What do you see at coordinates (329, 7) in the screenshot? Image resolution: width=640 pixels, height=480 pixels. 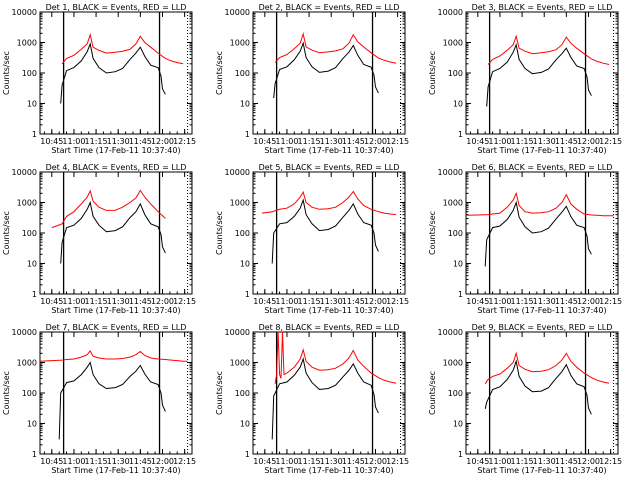 I see `panel-title: Det 2, BLACK = Events, RED = LLD` at bounding box center [329, 7].